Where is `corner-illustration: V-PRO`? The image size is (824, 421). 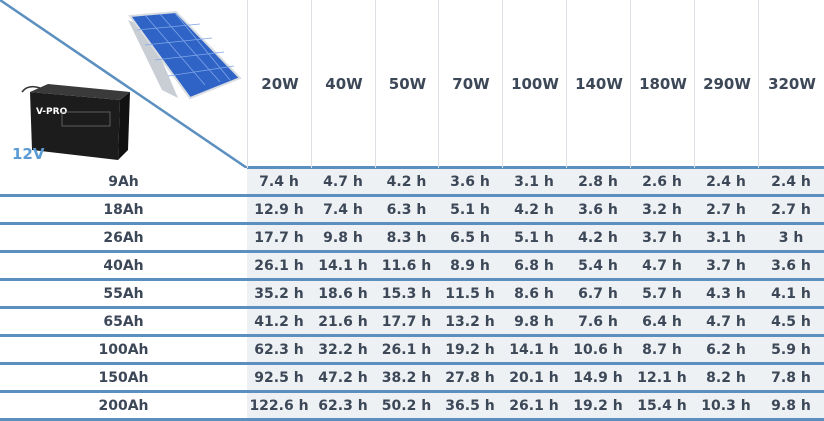 corner-illustration: V-PRO is located at coordinates (124, 85).